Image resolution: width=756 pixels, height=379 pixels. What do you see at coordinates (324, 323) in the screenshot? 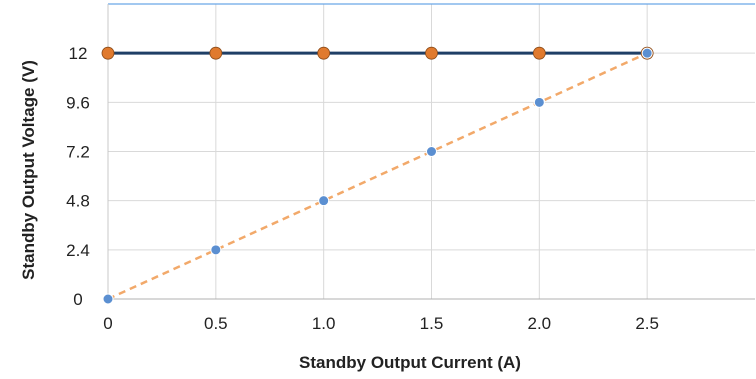
I see `x-tick-label-2: 1.0` at bounding box center [324, 323].